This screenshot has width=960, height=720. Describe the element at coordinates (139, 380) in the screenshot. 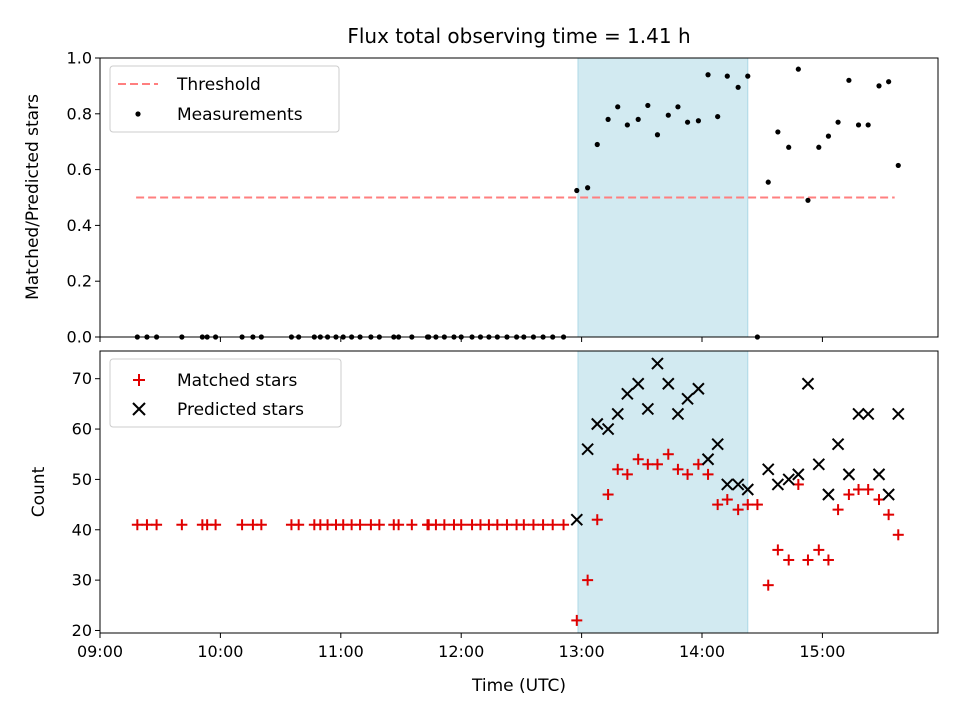

I see `legend-matched-swatch` at that location.